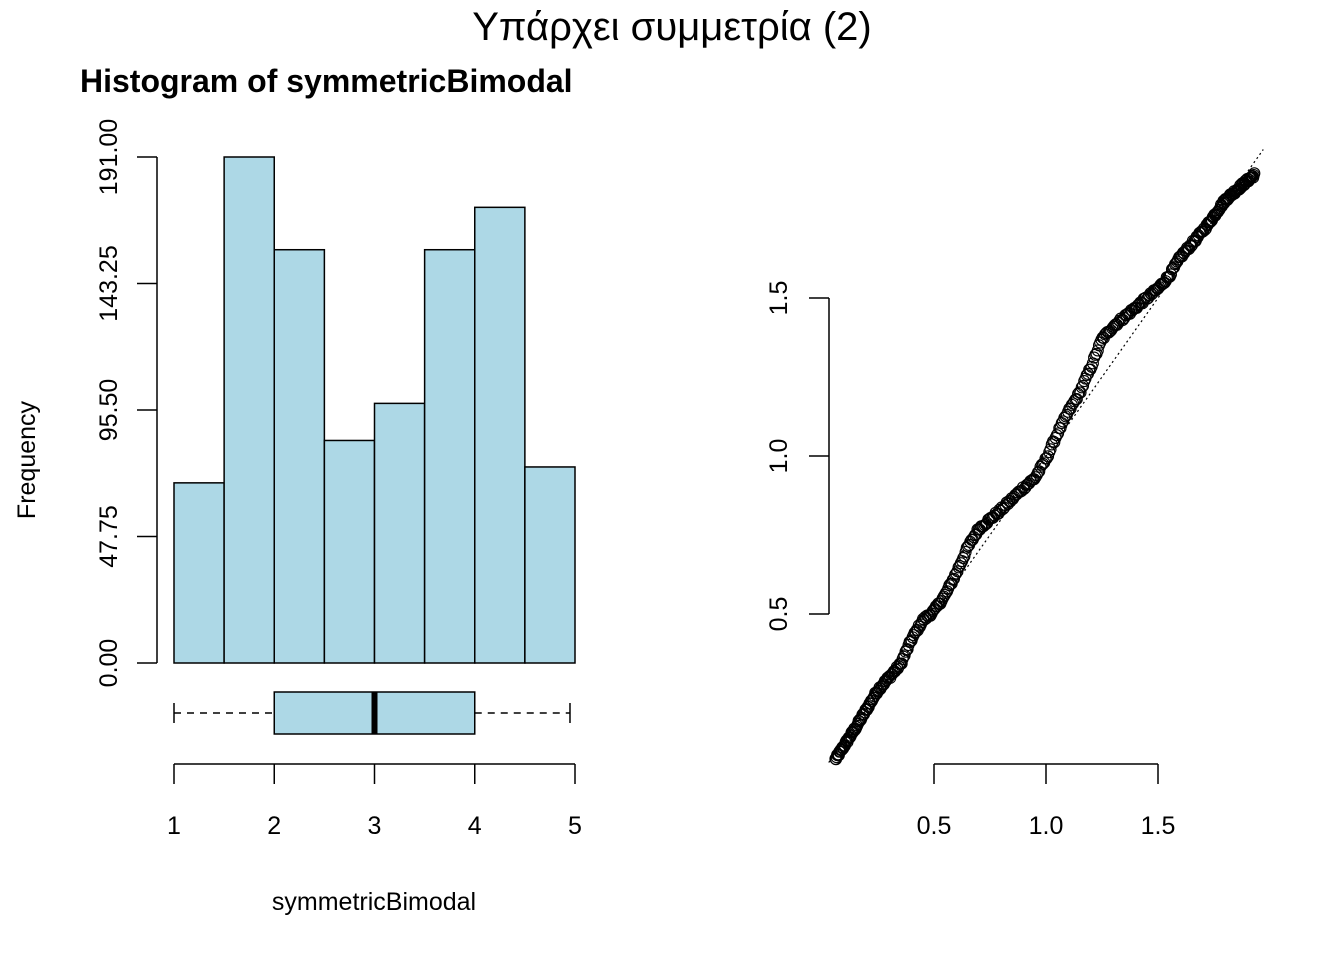 The height and width of the screenshot is (960, 1344). Describe the element at coordinates (174, 826) in the screenshot. I see `x-tick-label: 1` at that location.